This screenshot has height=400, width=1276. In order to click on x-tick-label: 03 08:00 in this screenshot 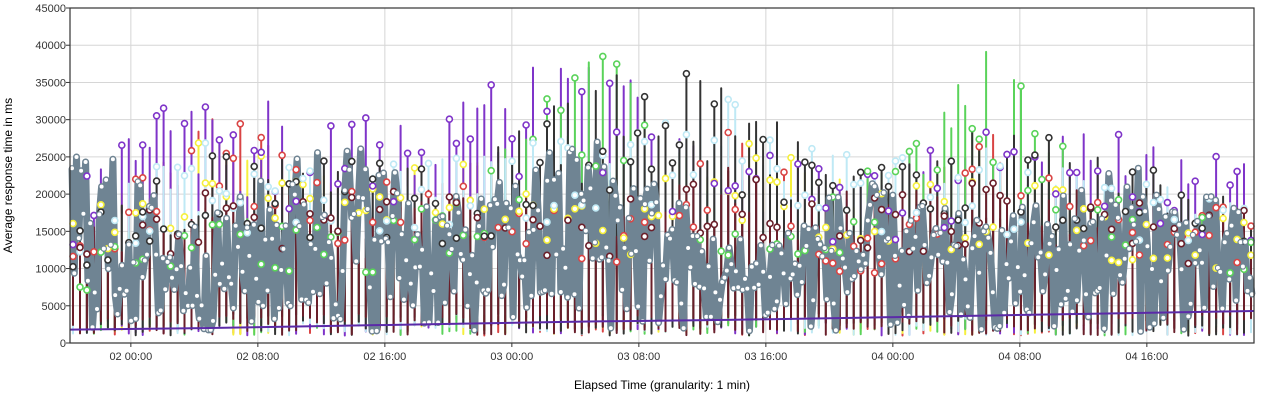, I will do `click(638, 357)`.